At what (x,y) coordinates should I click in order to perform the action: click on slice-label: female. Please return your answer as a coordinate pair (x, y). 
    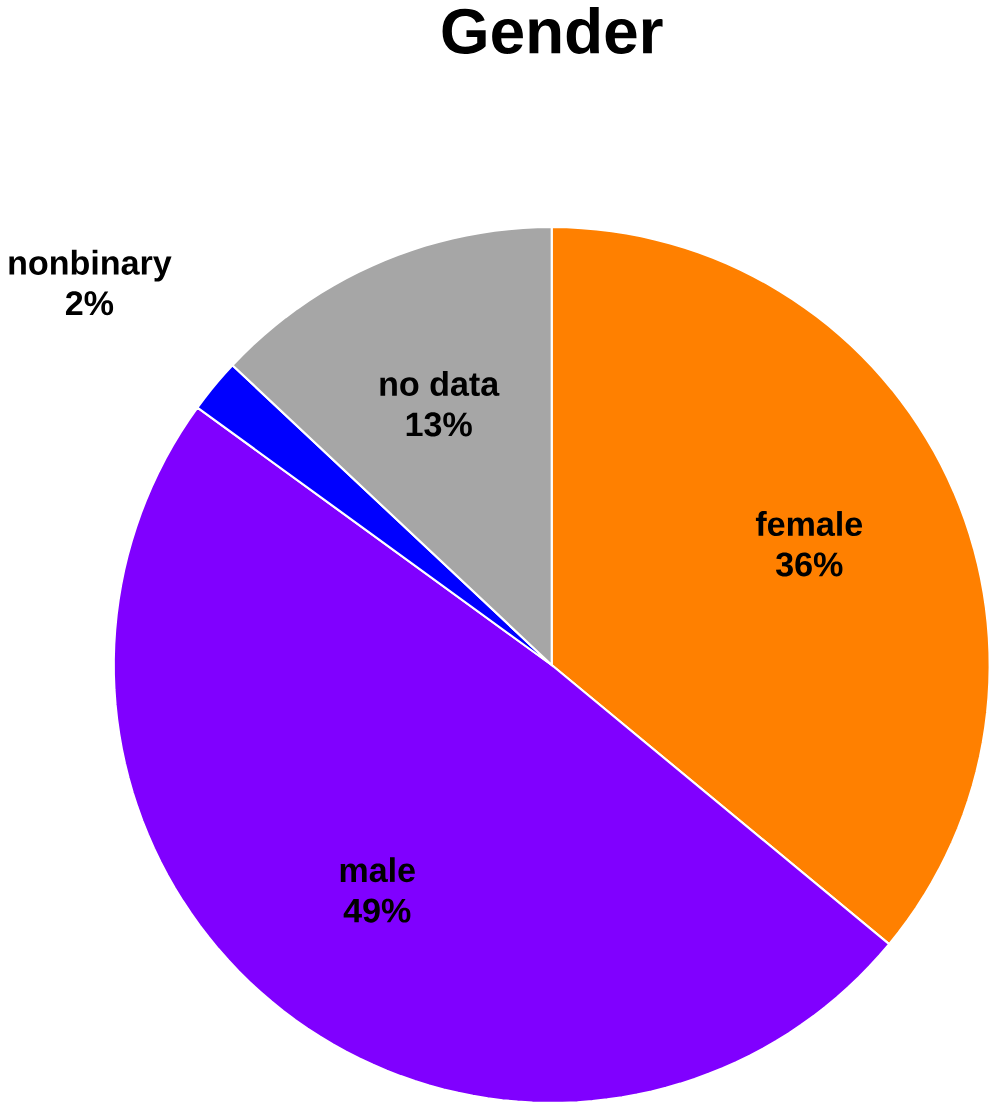
    Looking at the image, I should click on (809, 524).